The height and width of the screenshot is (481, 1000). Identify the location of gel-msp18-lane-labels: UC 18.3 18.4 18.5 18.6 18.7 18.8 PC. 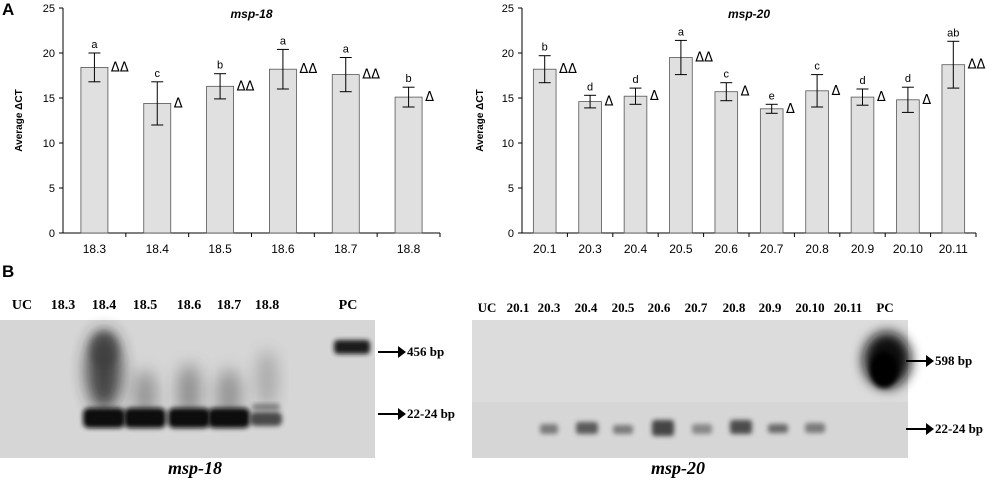
(195, 307).